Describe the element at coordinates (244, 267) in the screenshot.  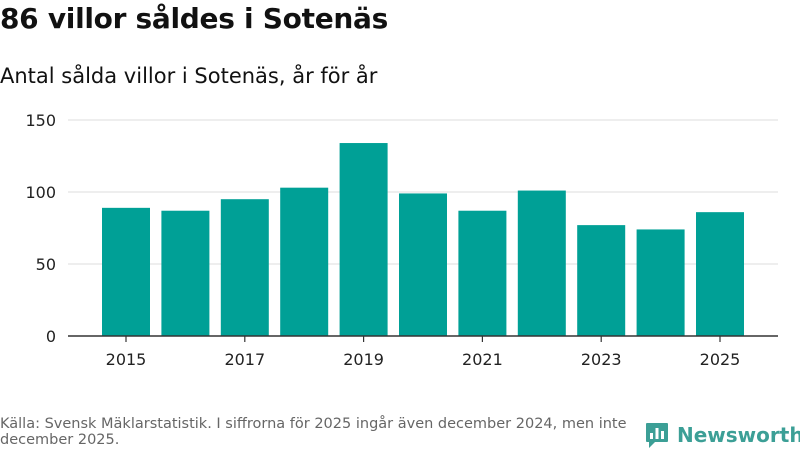
I see `bar-2017` at that location.